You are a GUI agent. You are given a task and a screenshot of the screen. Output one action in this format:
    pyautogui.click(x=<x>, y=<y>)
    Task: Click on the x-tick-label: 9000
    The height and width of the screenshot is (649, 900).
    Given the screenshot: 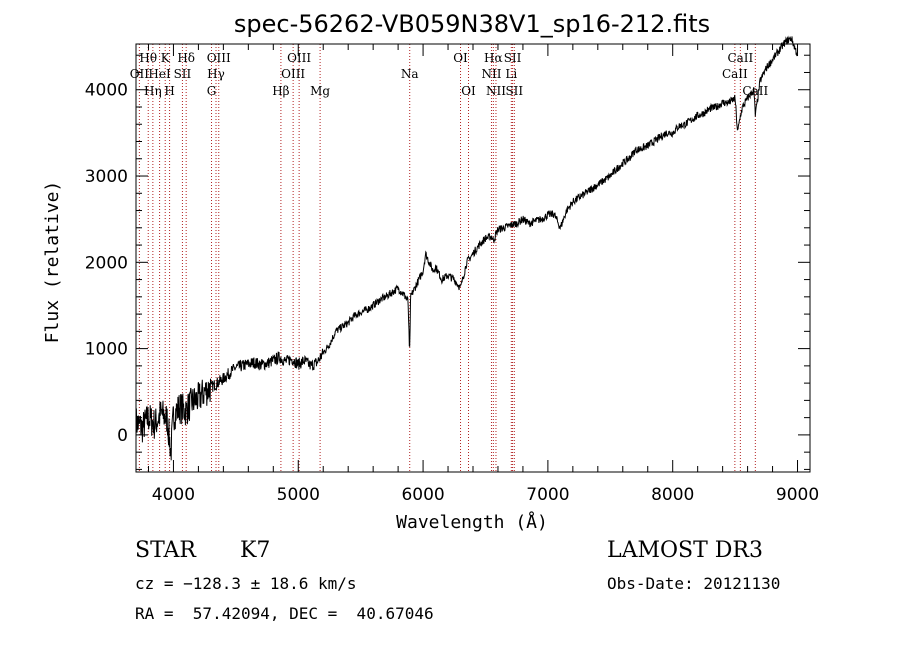 What is the action you would take?
    pyautogui.click(x=797, y=495)
    